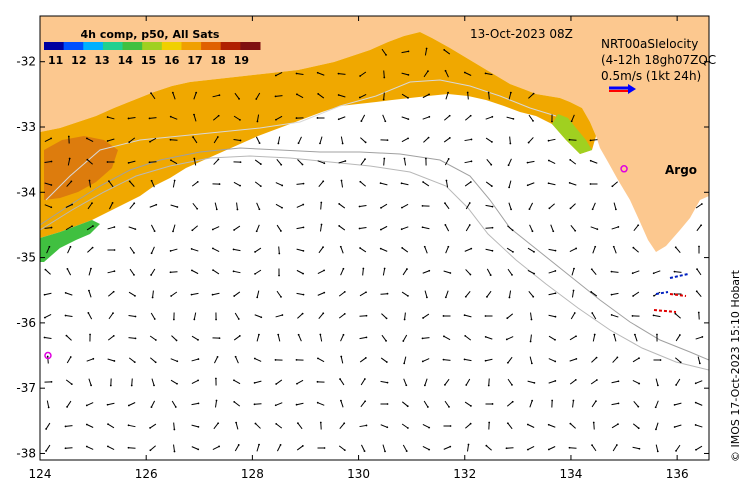 Image resolution: width=750 pixels, height=496 pixels. What do you see at coordinates (735, 365) in the screenshot?
I see `credit-text: © IMOS 17-Oct-2023 15:10 Hobart` at bounding box center [735, 365].